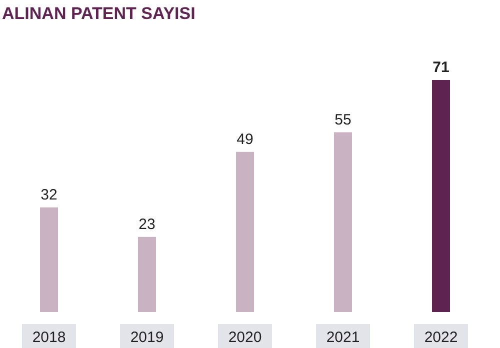 The image size is (500, 348). Describe the element at coordinates (147, 337) in the screenshot. I see `x-tick-label: 2019` at that location.